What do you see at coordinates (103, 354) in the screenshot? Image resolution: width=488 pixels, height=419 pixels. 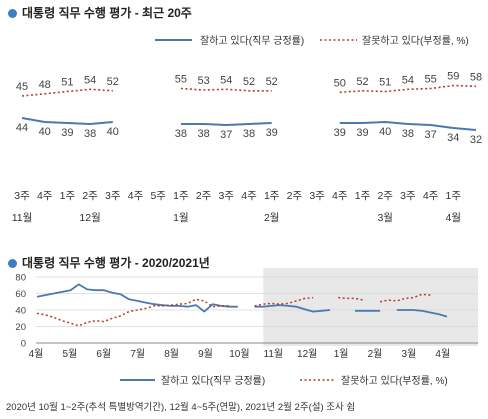 I see `month-tick-label: 6월` at bounding box center [103, 354].